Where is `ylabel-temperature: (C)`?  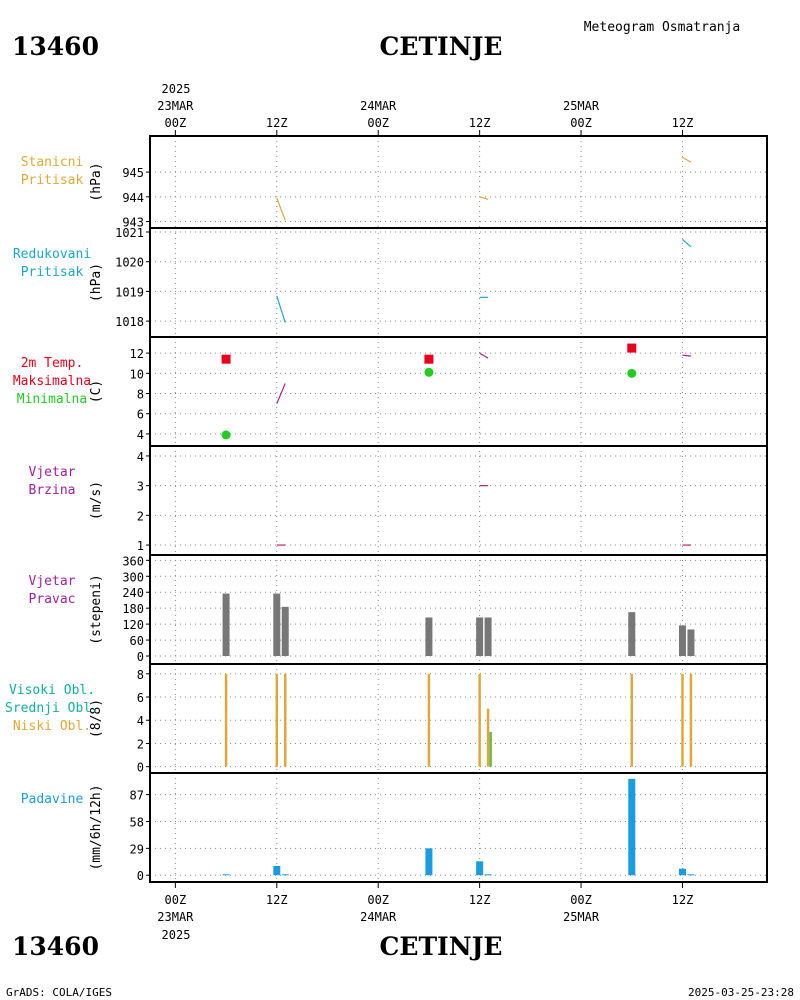 ylabel-temperature: (C) is located at coordinates (96, 391).